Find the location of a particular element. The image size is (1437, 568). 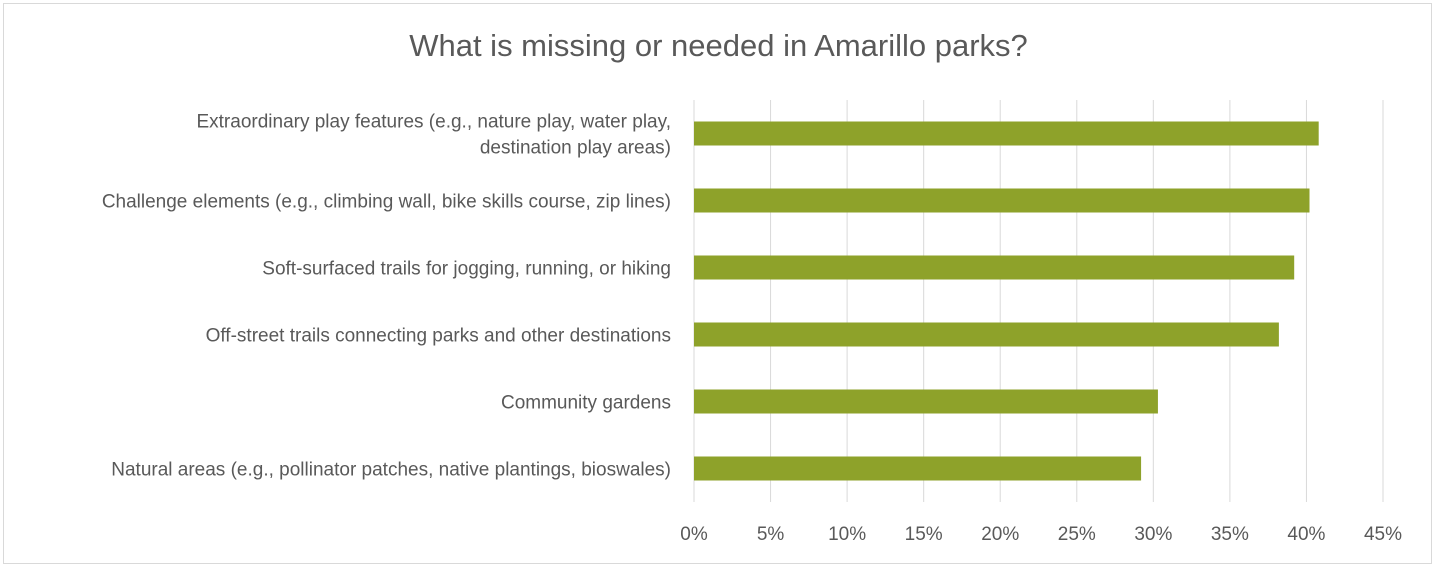

x-tick-label: 45% is located at coordinates (1383, 534).